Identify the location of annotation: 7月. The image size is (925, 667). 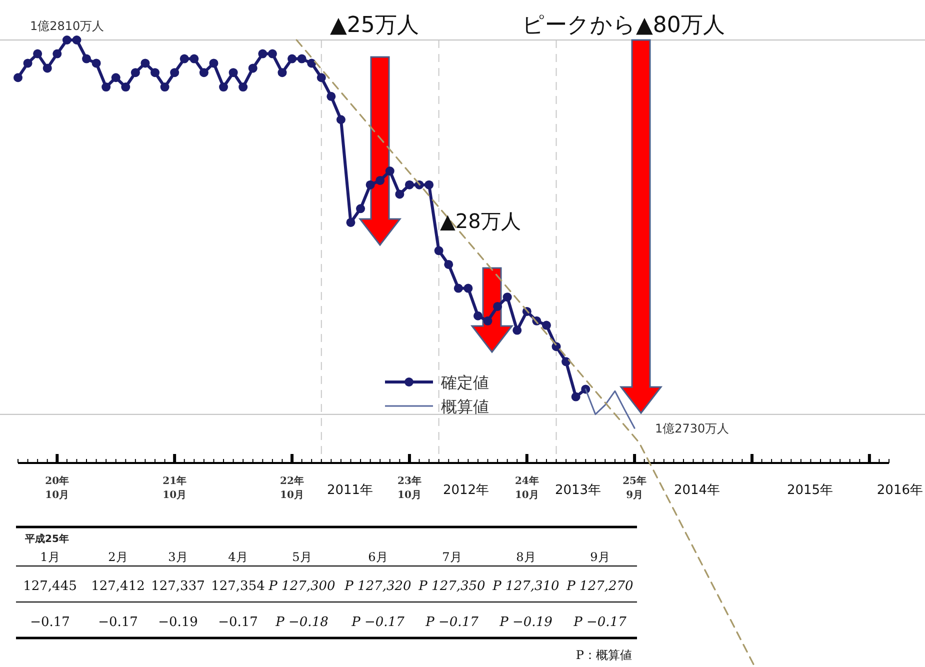
(452, 557).